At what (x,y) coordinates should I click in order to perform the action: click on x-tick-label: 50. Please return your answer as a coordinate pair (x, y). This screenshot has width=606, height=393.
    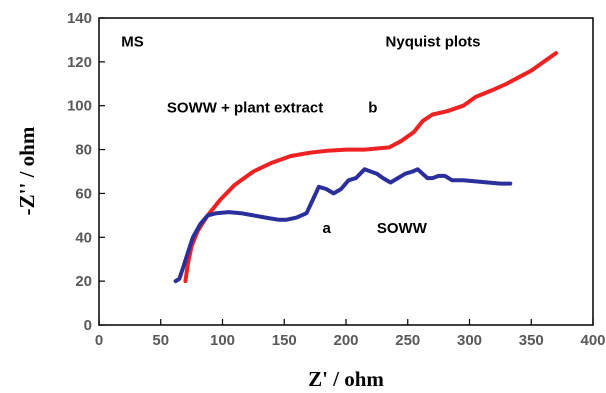
    Looking at the image, I should click on (160, 340).